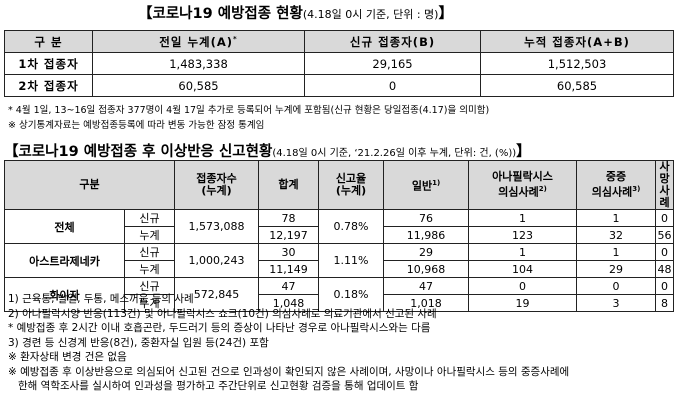 Image resolution: width=680 pixels, height=411 pixels. I want to click on row-label: 1차 접종자, so click(48, 63).